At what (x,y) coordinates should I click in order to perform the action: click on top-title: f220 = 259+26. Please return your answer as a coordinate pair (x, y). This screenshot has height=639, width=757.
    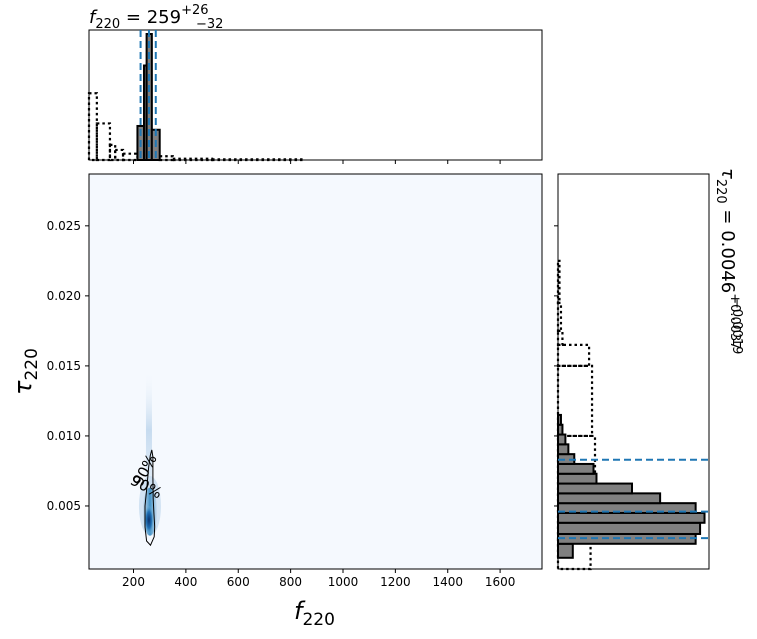
    Looking at the image, I should click on (149, 17).